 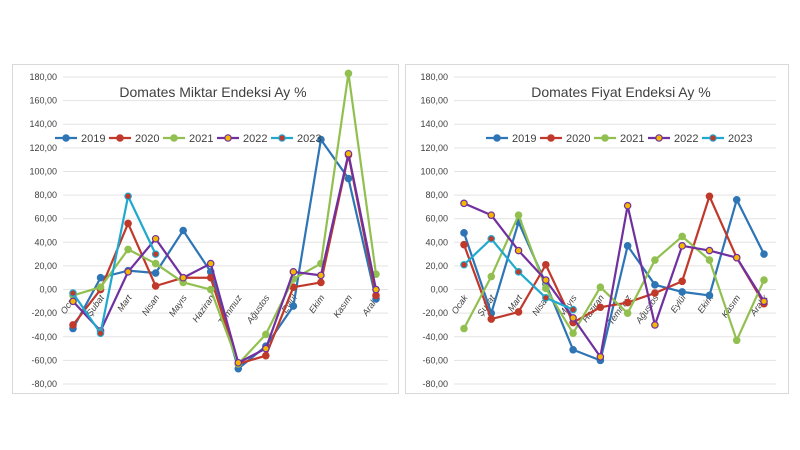 I want to click on category-label: Ağustos, so click(x=258, y=310).